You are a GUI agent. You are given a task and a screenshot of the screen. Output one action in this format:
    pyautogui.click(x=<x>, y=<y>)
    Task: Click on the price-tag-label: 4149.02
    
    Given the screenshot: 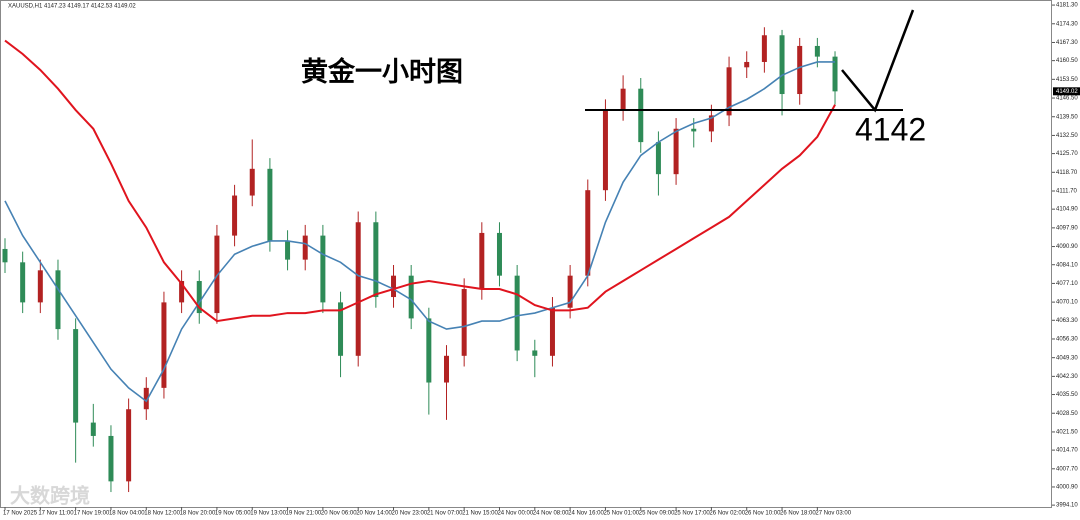 What is the action you would take?
    pyautogui.click(x=1067, y=92)
    